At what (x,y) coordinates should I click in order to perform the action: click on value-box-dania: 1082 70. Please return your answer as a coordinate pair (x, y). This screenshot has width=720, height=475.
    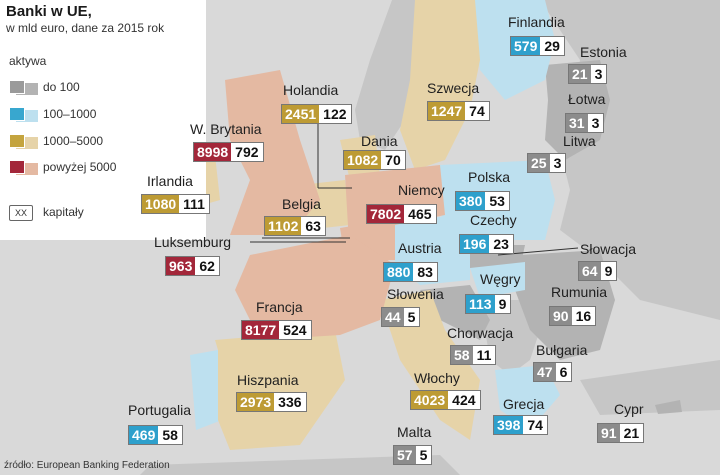
    Looking at the image, I should click on (374, 160).